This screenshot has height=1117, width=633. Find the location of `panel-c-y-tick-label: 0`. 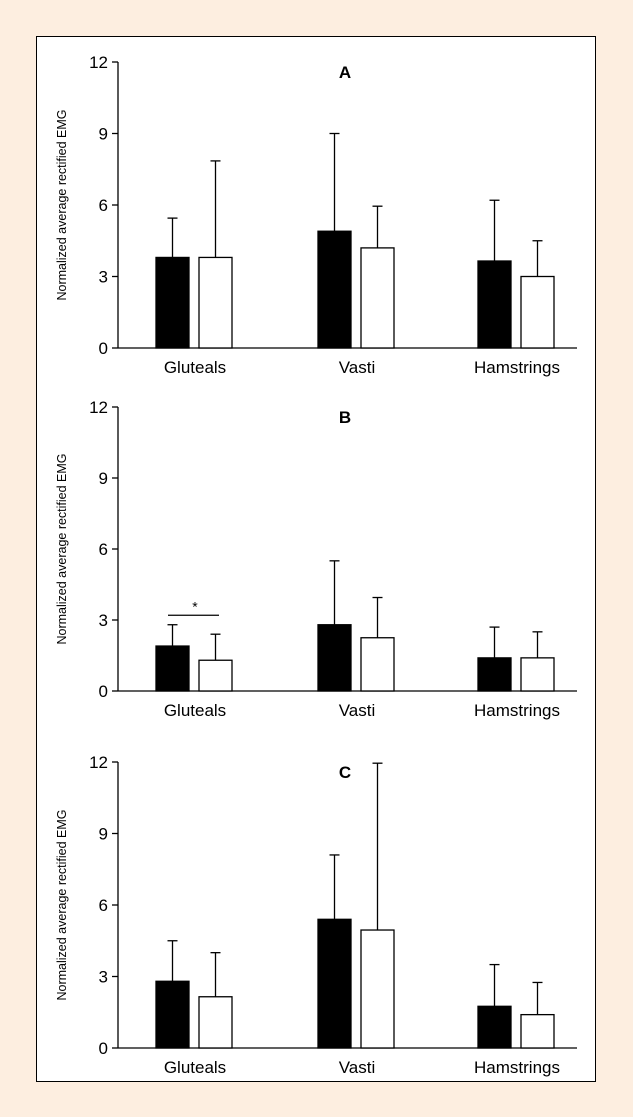

panel-c-y-tick-label: 0 is located at coordinates (103, 1048).